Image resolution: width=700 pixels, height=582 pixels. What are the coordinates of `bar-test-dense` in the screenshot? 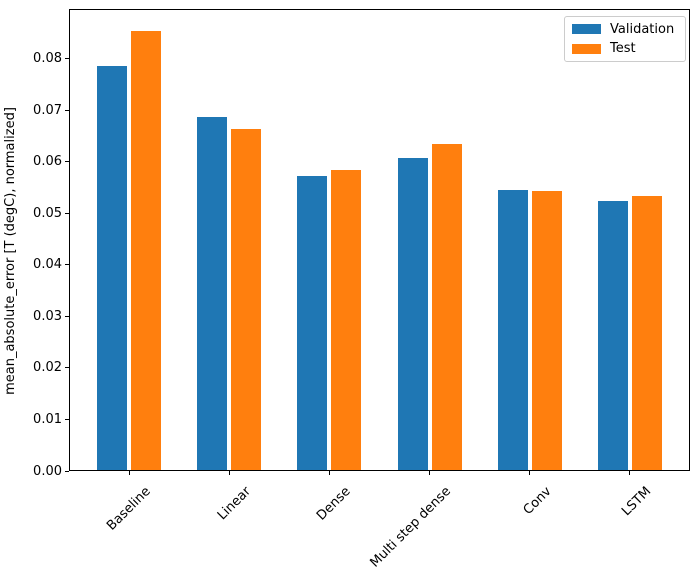 It's located at (346, 319).